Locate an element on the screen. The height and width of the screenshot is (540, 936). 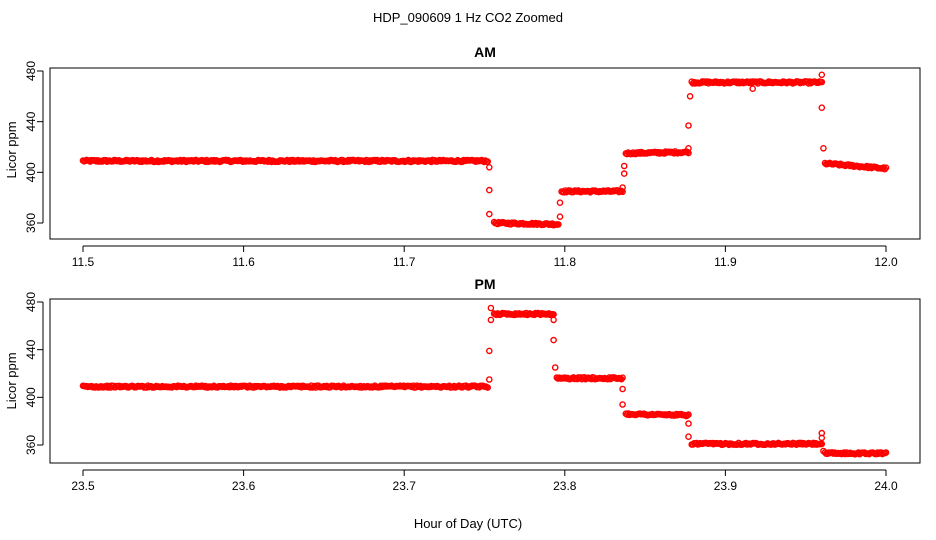
chart-pm-y-label: Licor ppm is located at coordinates (11, 380).